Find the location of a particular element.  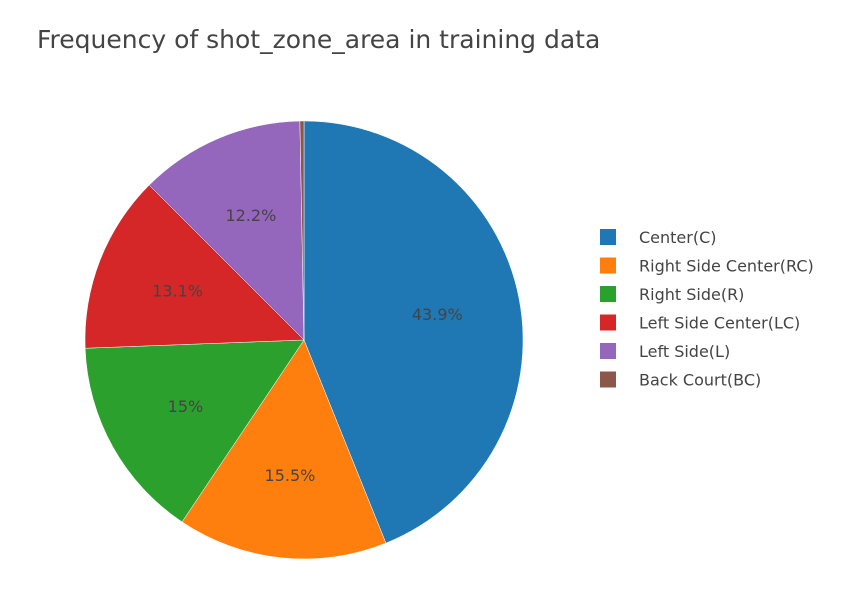

legend-item-back-court-bc: Back Court(BC) is located at coordinates (680, 380).